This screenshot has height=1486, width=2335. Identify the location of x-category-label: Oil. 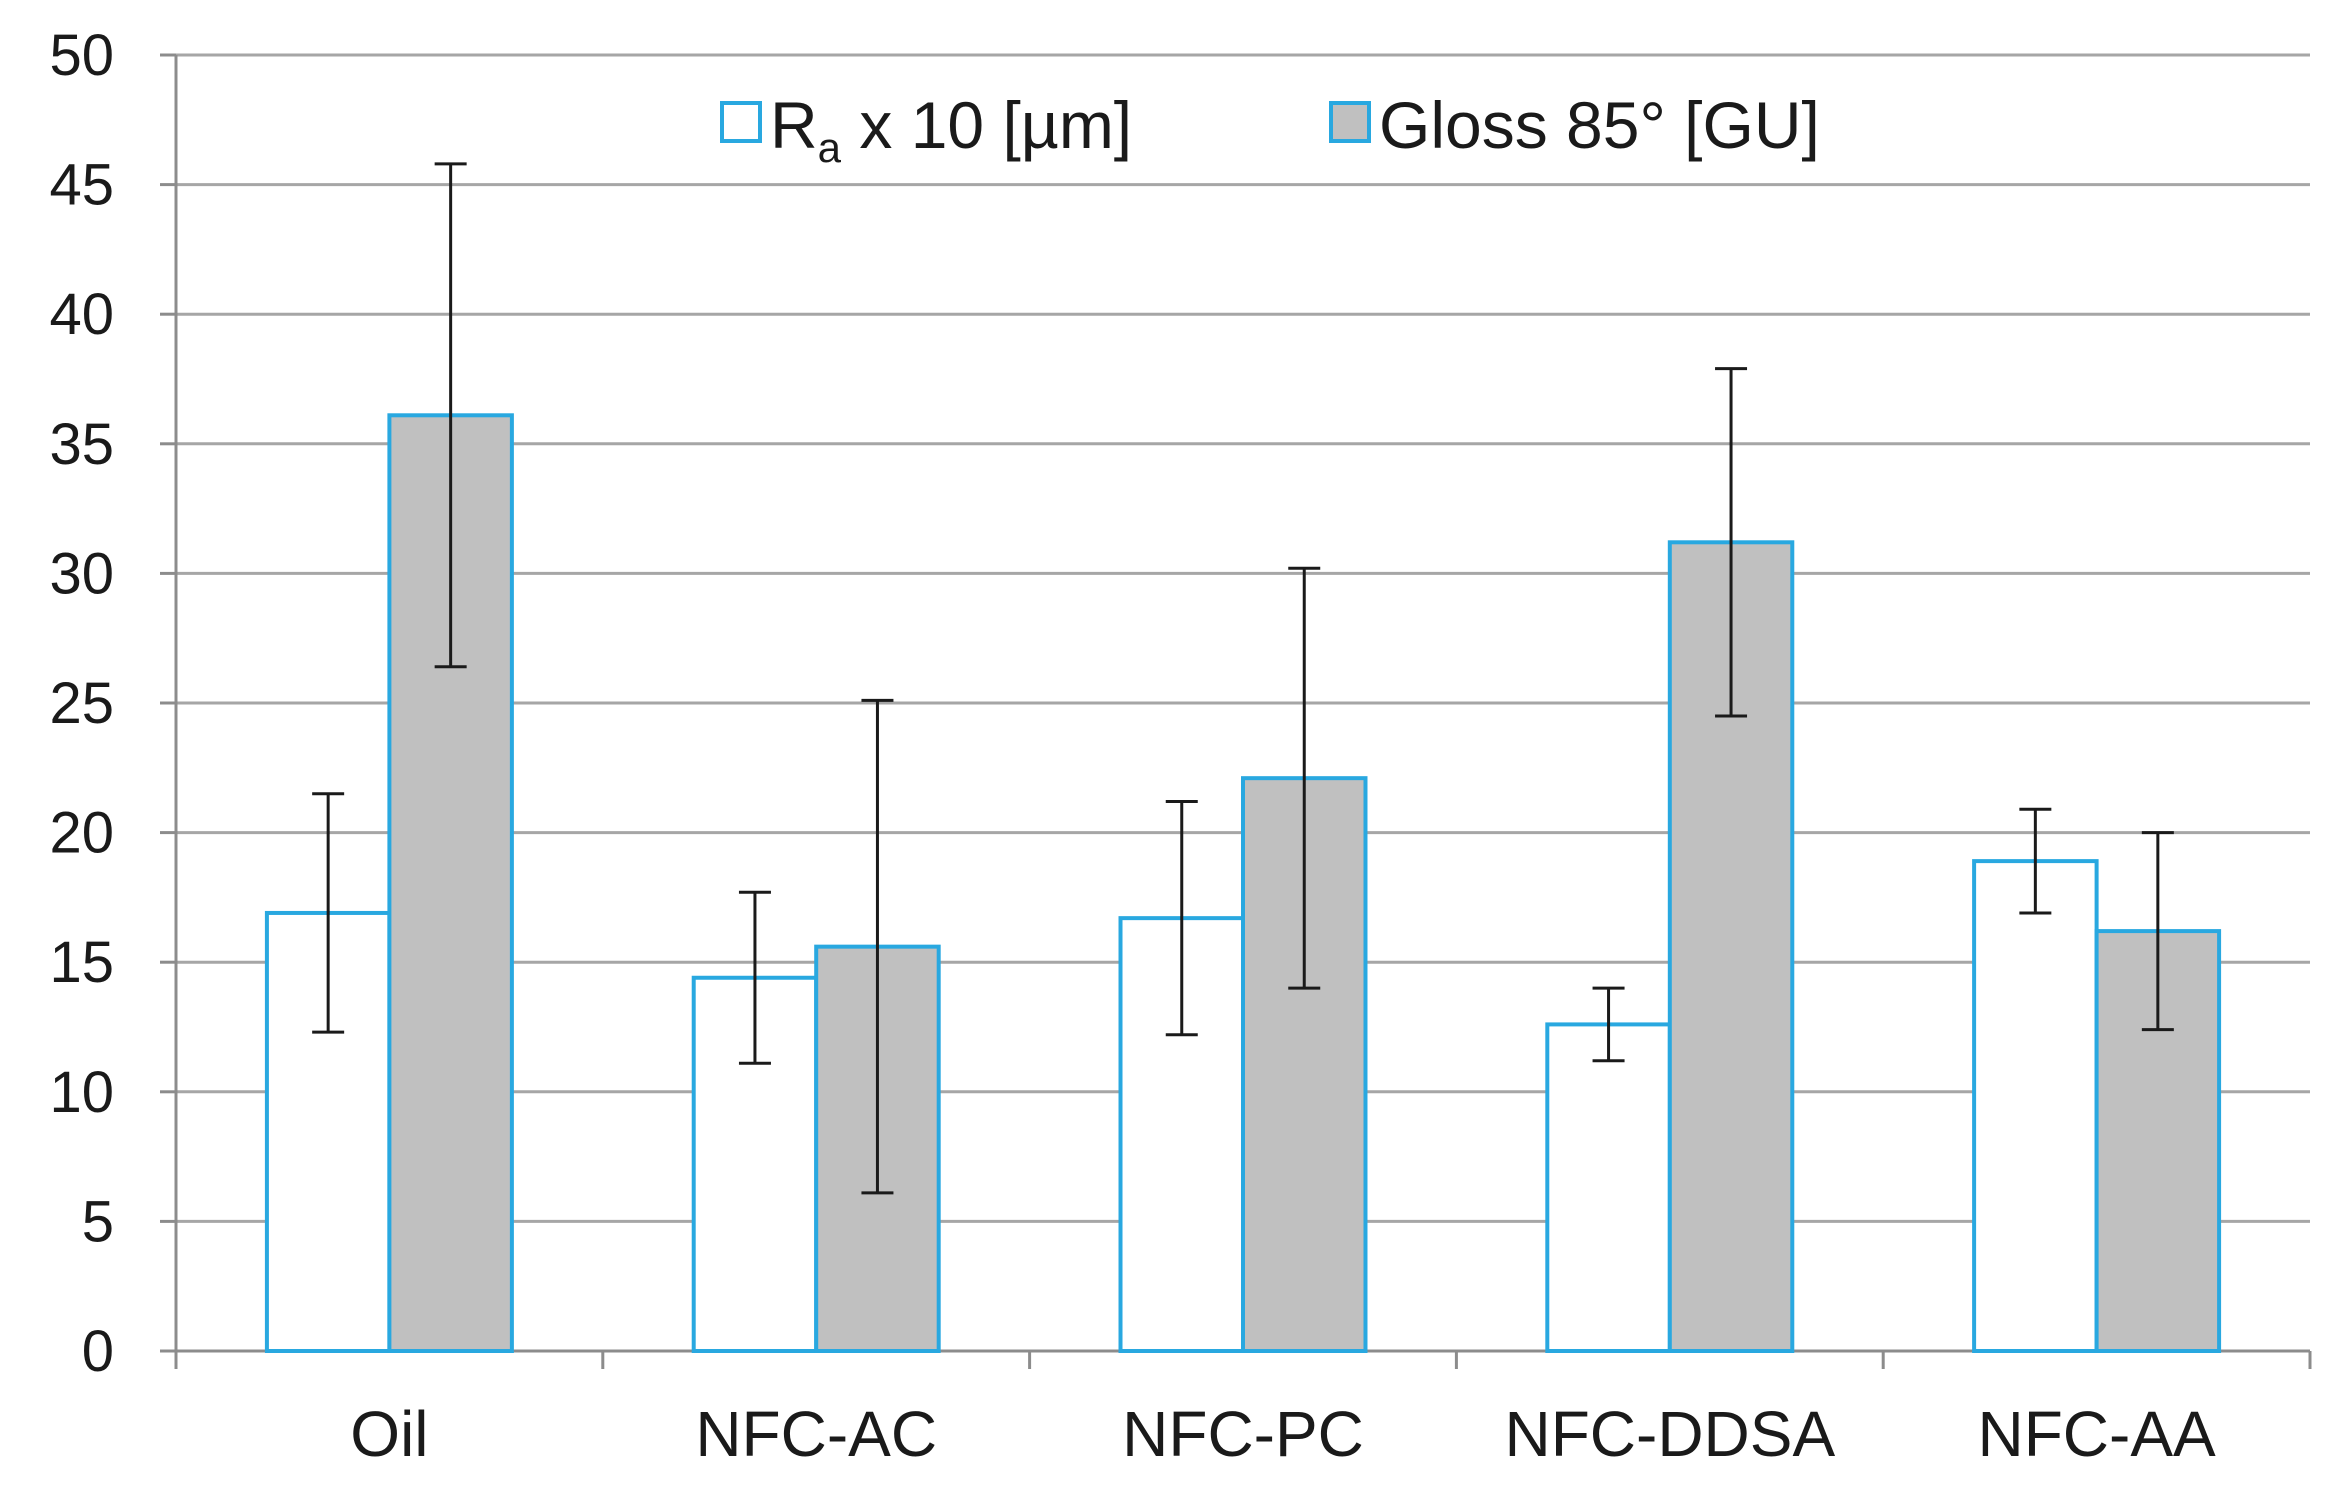
(389, 1434).